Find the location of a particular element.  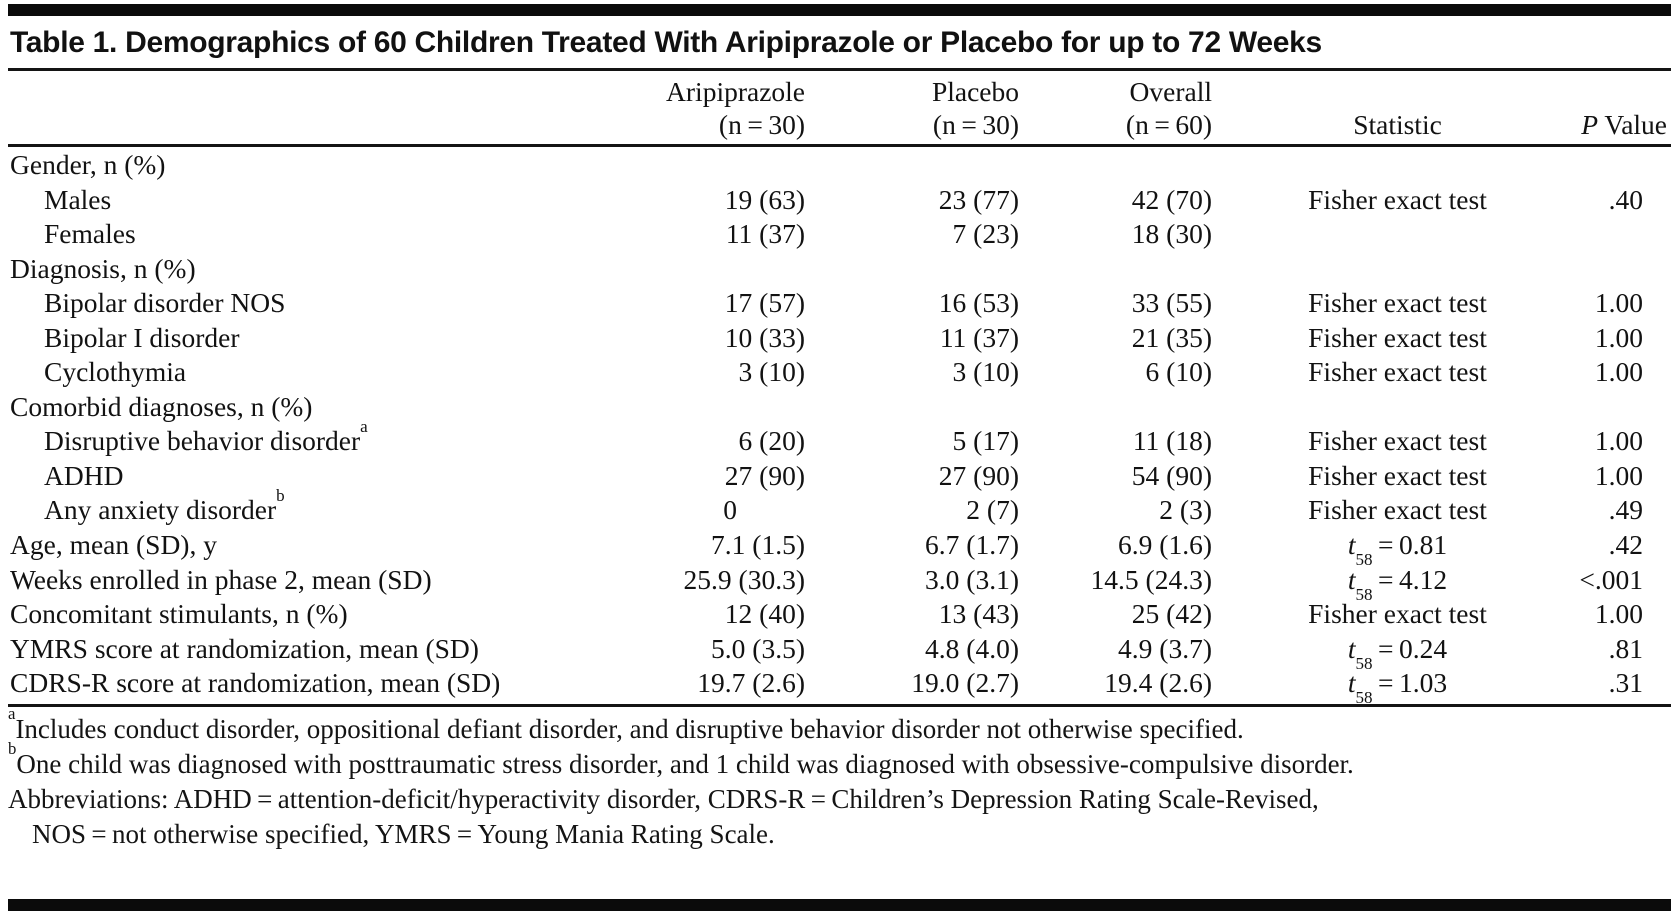

header-overall-name: Overall is located at coordinates (1170, 91).